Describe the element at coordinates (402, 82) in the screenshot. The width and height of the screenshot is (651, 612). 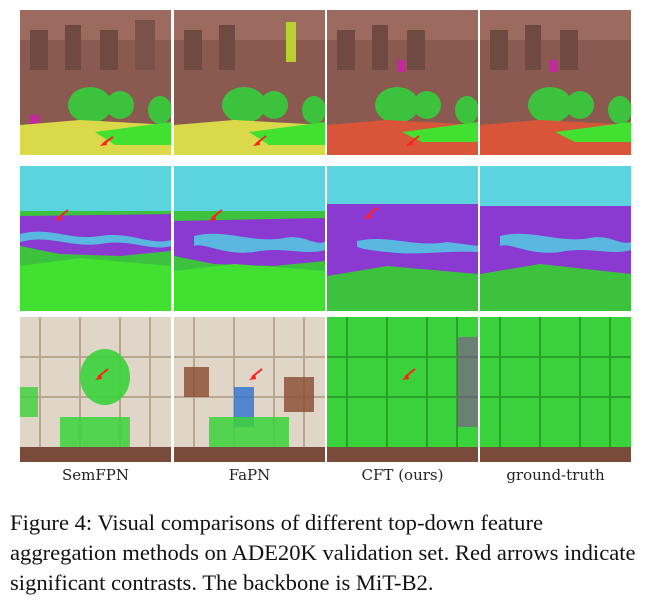
I see `row1-cft-image` at that location.